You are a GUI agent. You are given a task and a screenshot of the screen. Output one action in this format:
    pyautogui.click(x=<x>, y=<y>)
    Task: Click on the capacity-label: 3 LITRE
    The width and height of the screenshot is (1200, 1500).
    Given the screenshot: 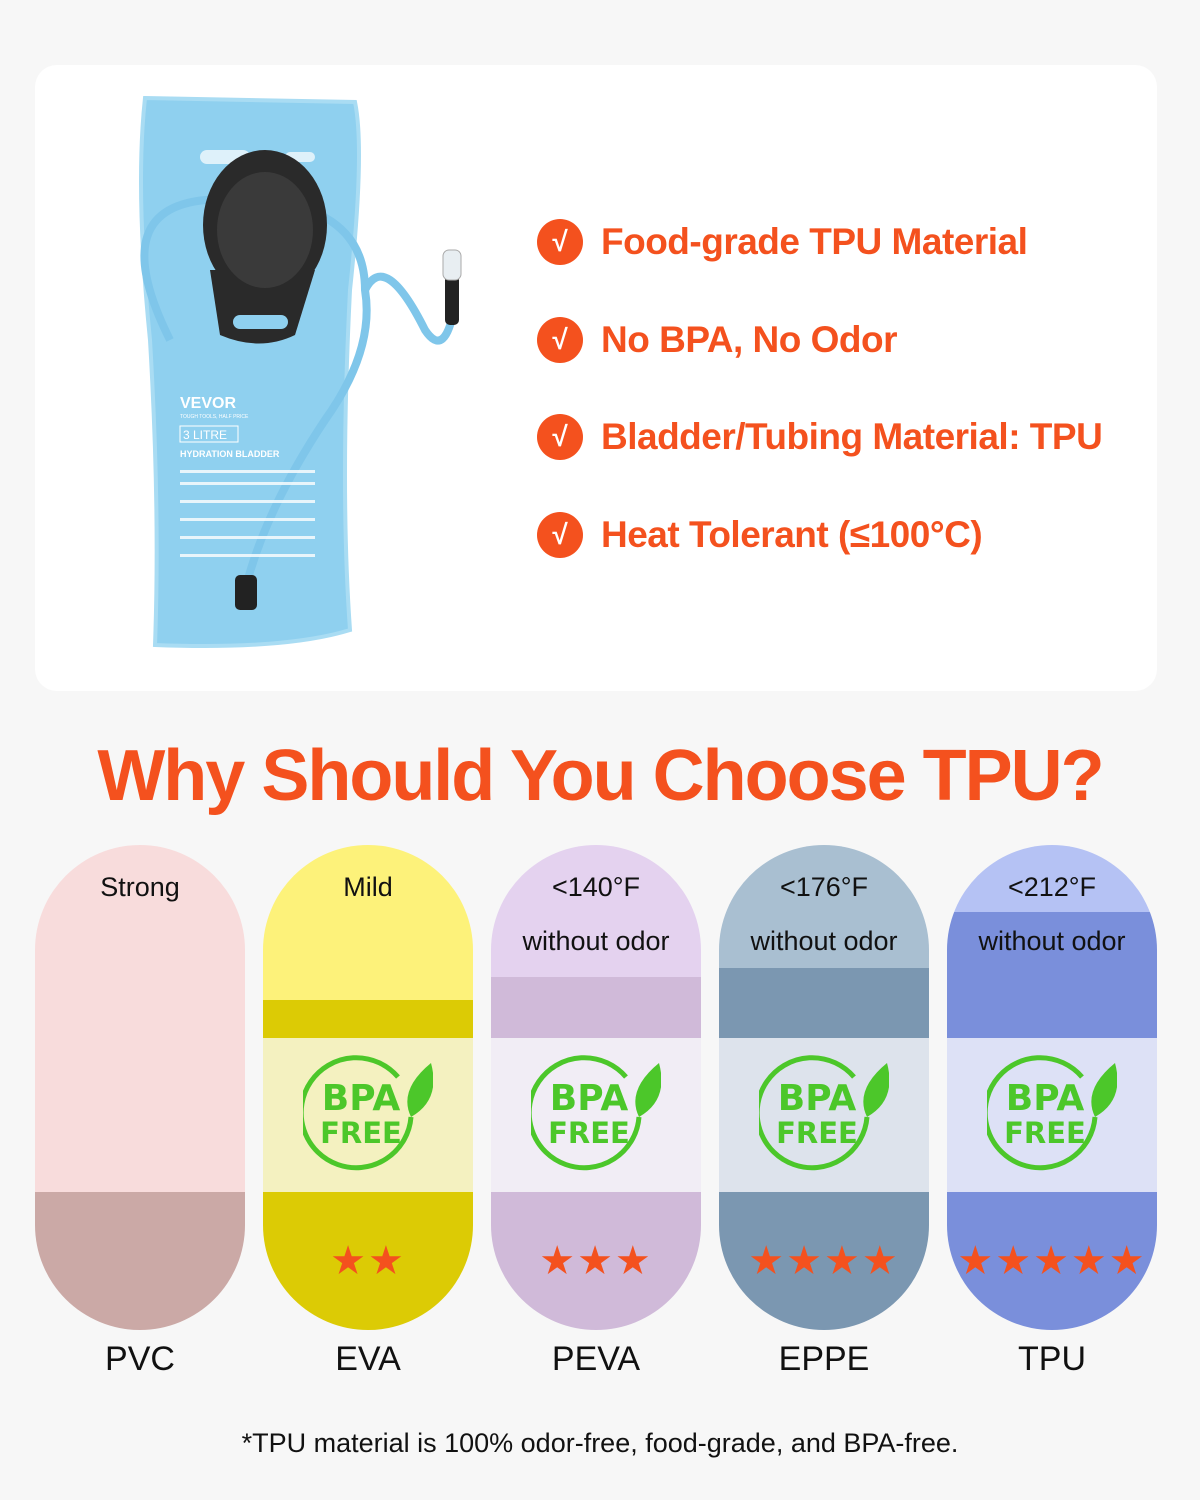 What is the action you would take?
    pyautogui.click(x=205, y=435)
    